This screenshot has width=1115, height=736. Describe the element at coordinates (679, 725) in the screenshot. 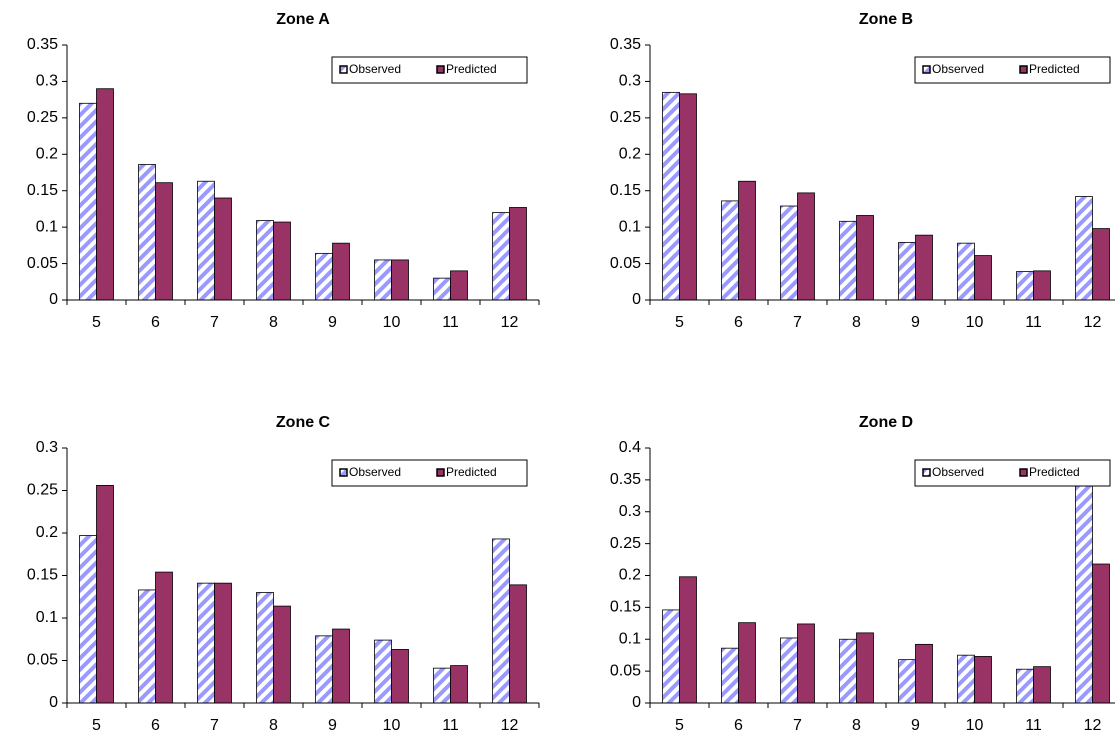

I see `x-tick-label: 5` at that location.